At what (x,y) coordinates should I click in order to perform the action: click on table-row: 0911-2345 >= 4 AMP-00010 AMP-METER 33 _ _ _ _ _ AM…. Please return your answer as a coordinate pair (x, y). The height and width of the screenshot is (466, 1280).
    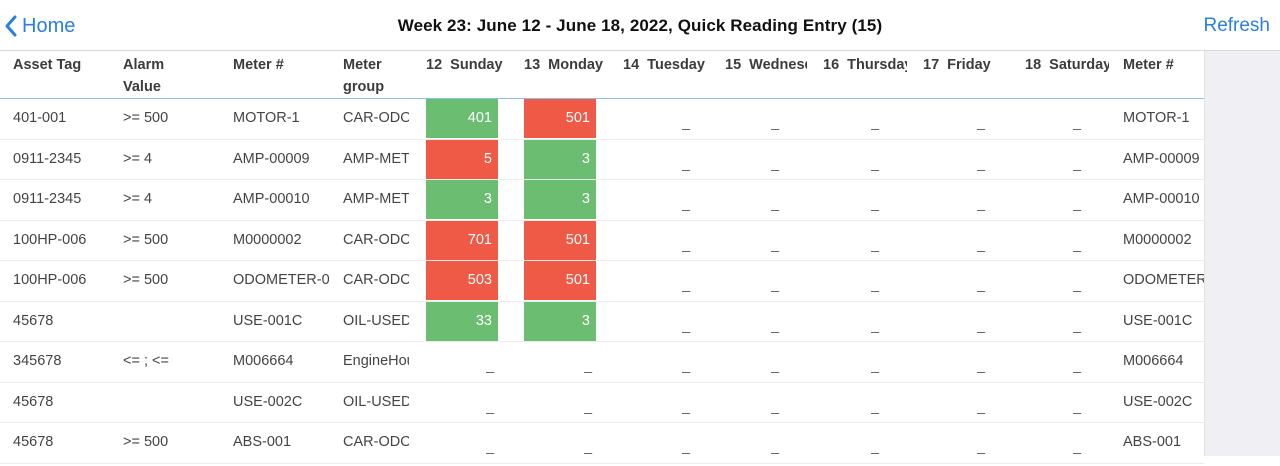
    Looking at the image, I should click on (602, 200).